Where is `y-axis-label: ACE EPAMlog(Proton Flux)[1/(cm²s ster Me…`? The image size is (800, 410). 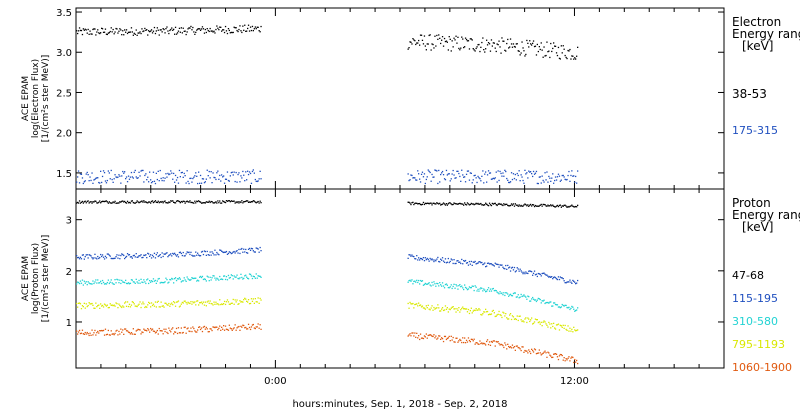 y-axis-label: ACE EPAMlog(Proton Flux)[1/(cm²s ster Me… is located at coordinates (36, 278).